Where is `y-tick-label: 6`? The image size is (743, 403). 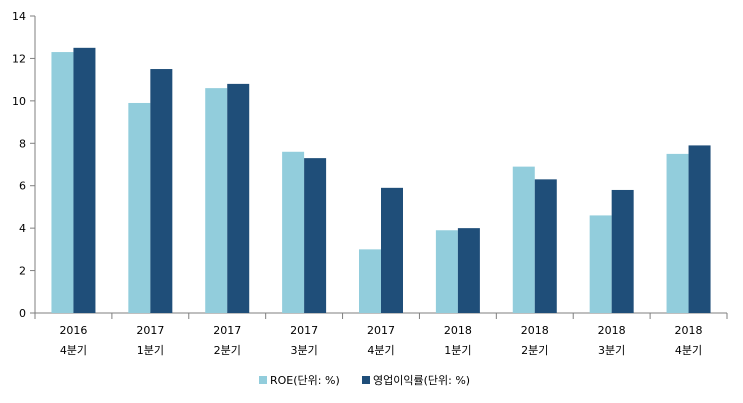 y-tick-label: 6 is located at coordinates (22, 186).